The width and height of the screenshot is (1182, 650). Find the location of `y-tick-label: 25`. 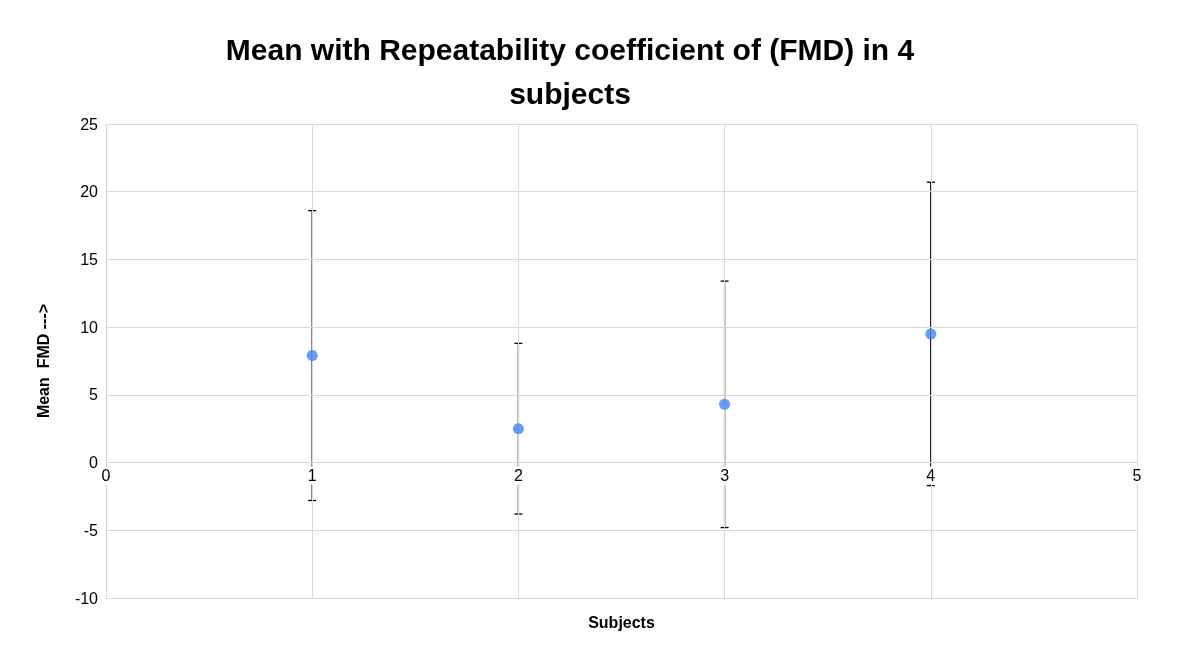

y-tick-label: 25 is located at coordinates (89, 124).